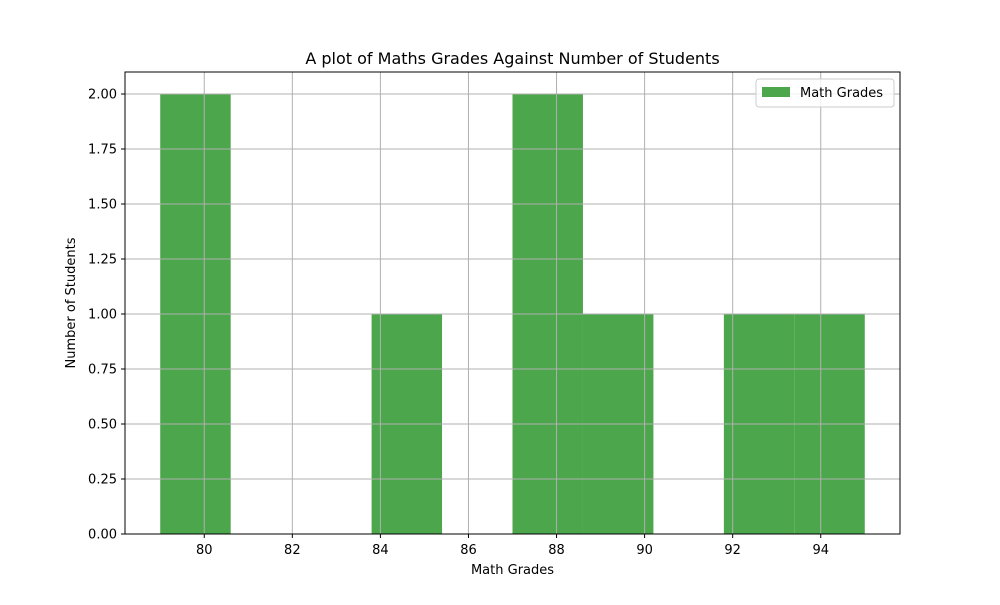  I want to click on y-axis-ticks: 0.00 0.25 0.50 0.75 1.00 1.25 1.50 1.75 2.00, so click(106, 315).